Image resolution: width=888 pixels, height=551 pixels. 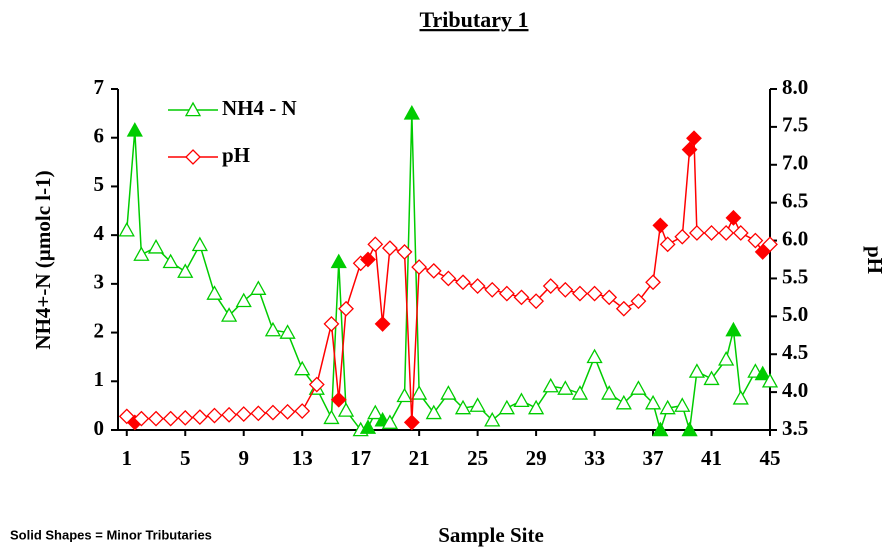 I want to click on x-tick-label: 1, so click(x=127, y=458).